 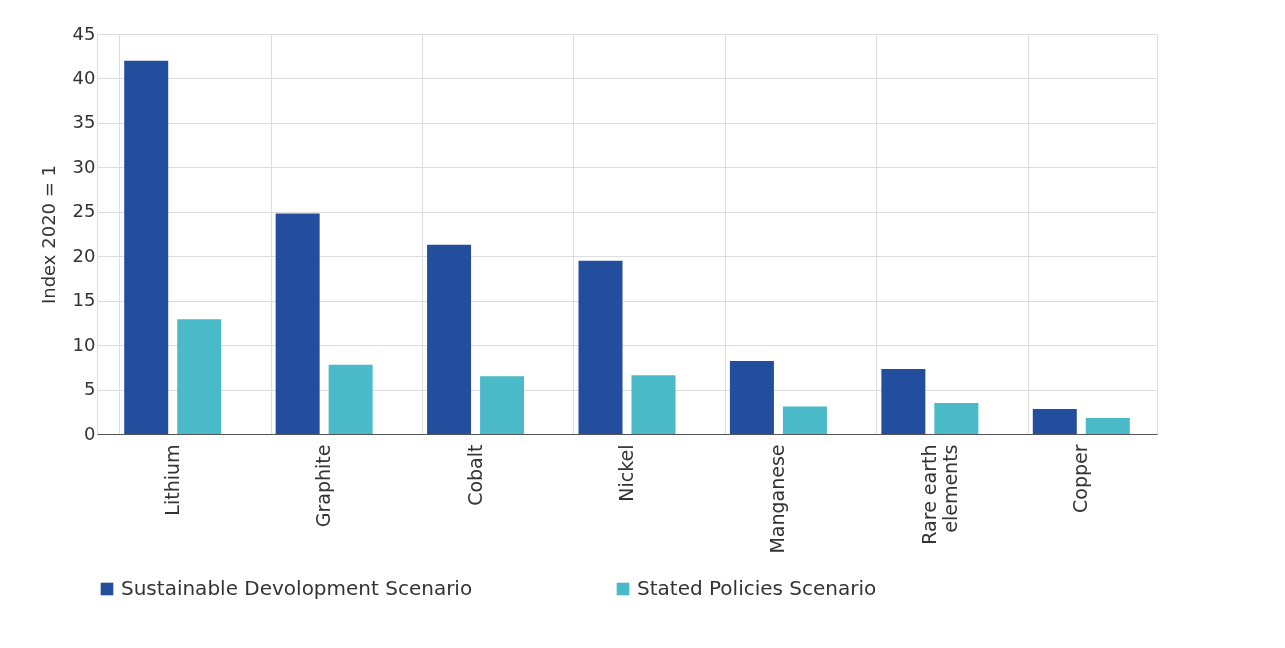 I want to click on y-tick-label: 35, so click(x=84, y=122).